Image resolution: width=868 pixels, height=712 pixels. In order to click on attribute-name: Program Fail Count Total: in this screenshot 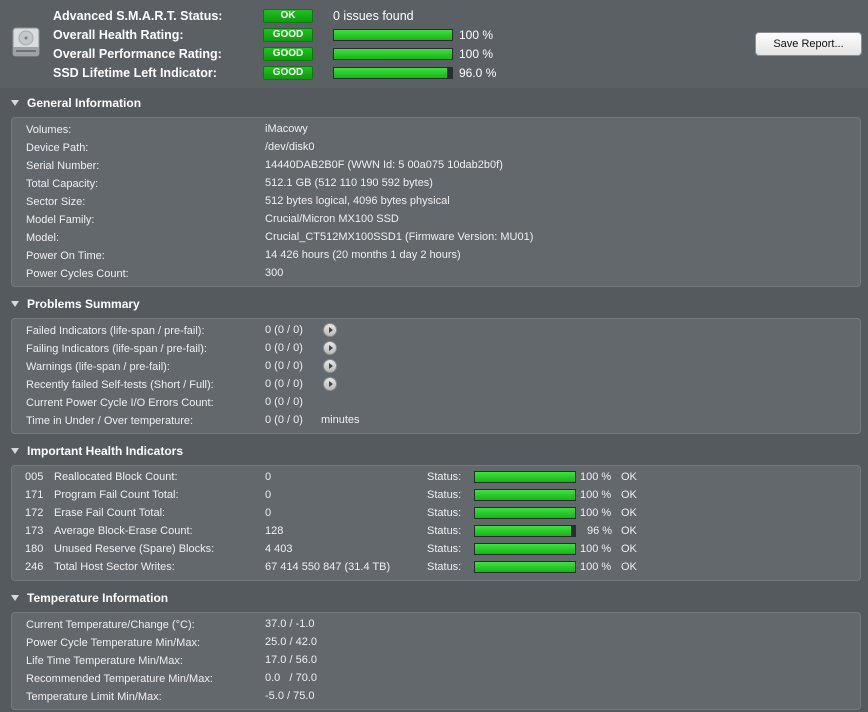, I will do `click(116, 495)`.